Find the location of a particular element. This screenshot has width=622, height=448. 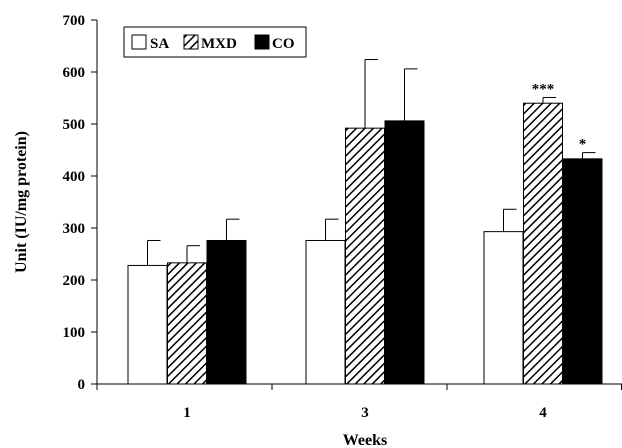

legend-label-co: CO is located at coordinates (283, 44).